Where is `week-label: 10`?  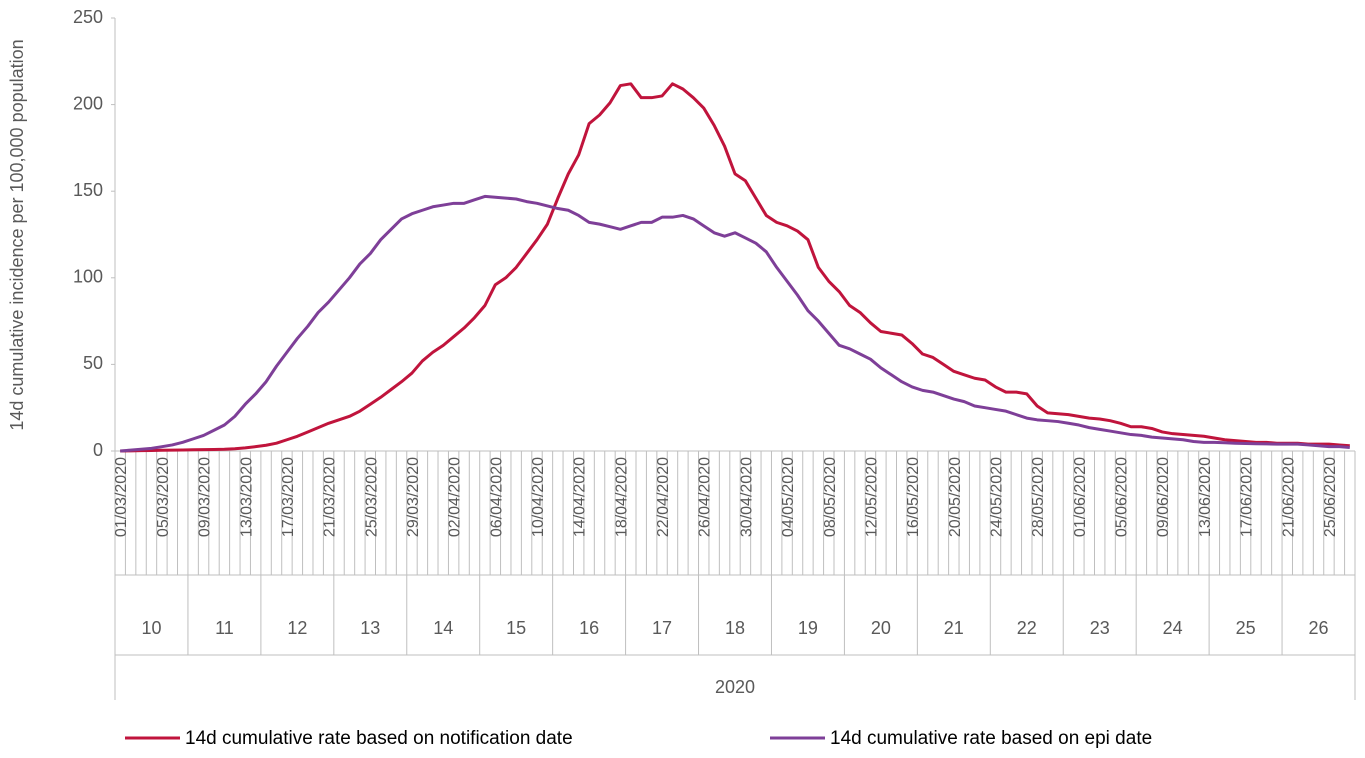
week-label: 10 is located at coordinates (151, 628).